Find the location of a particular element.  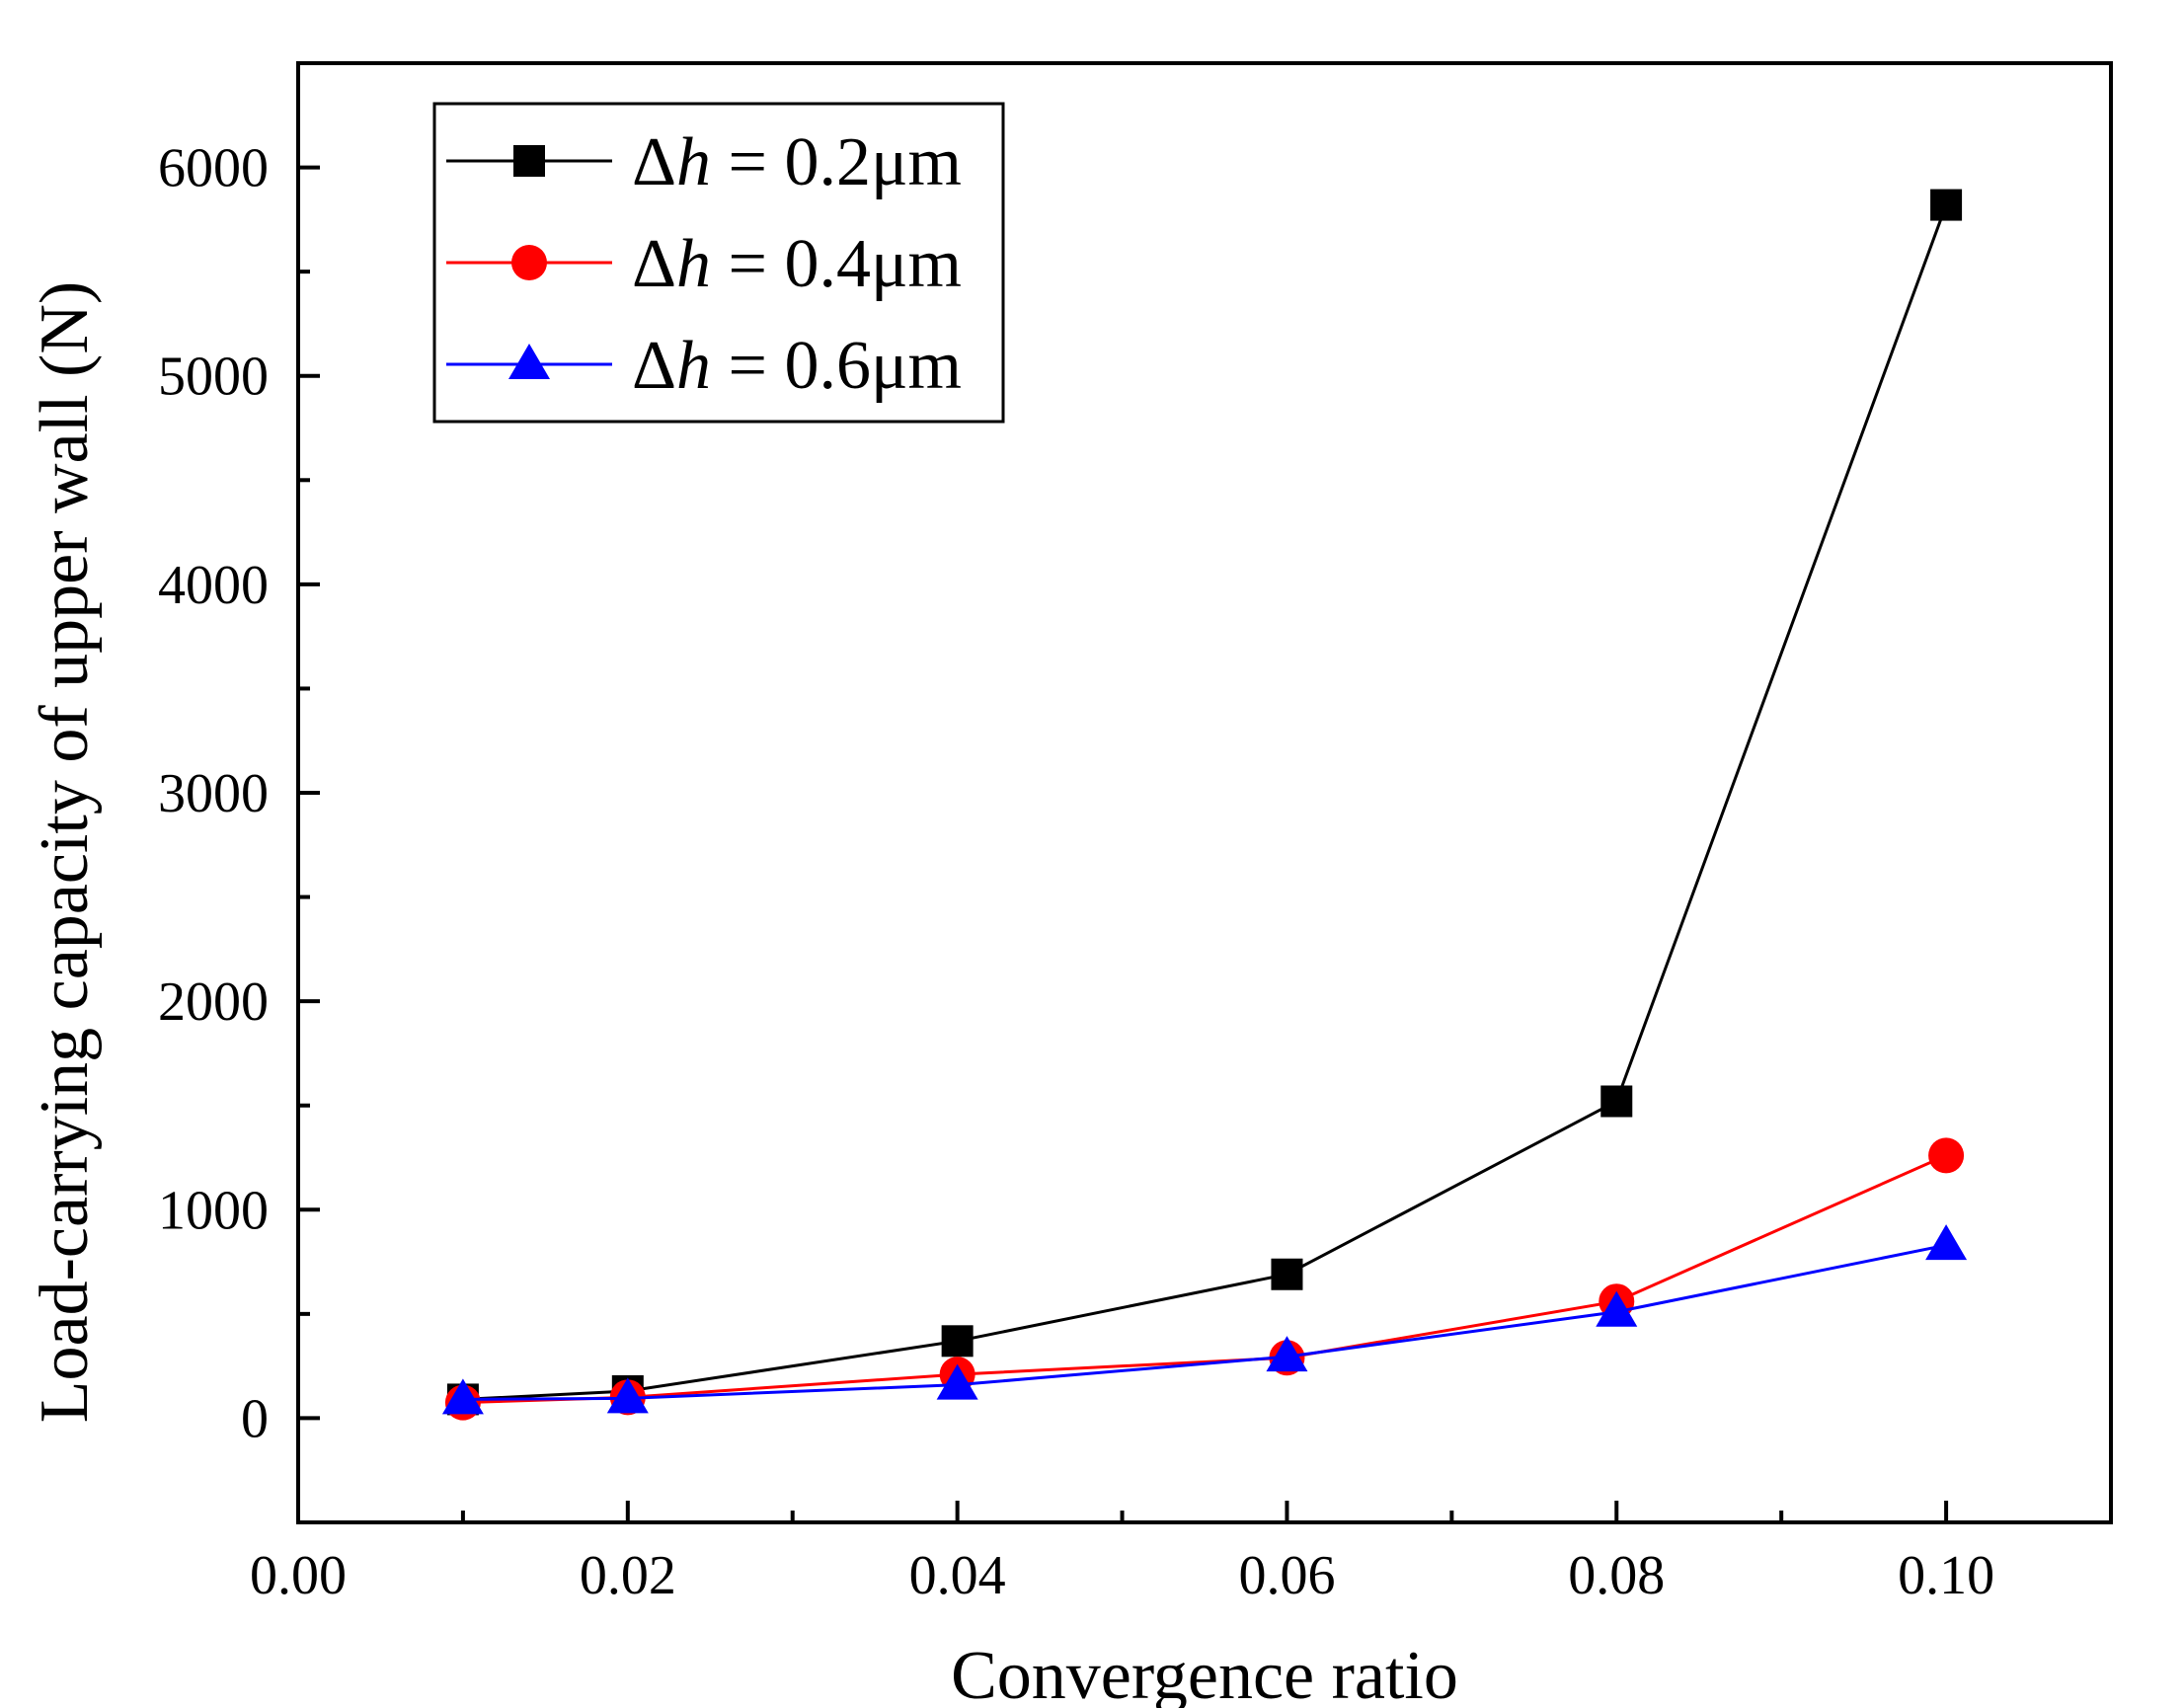

legend-item: Δh = 0.4μm is located at coordinates (704, 264).